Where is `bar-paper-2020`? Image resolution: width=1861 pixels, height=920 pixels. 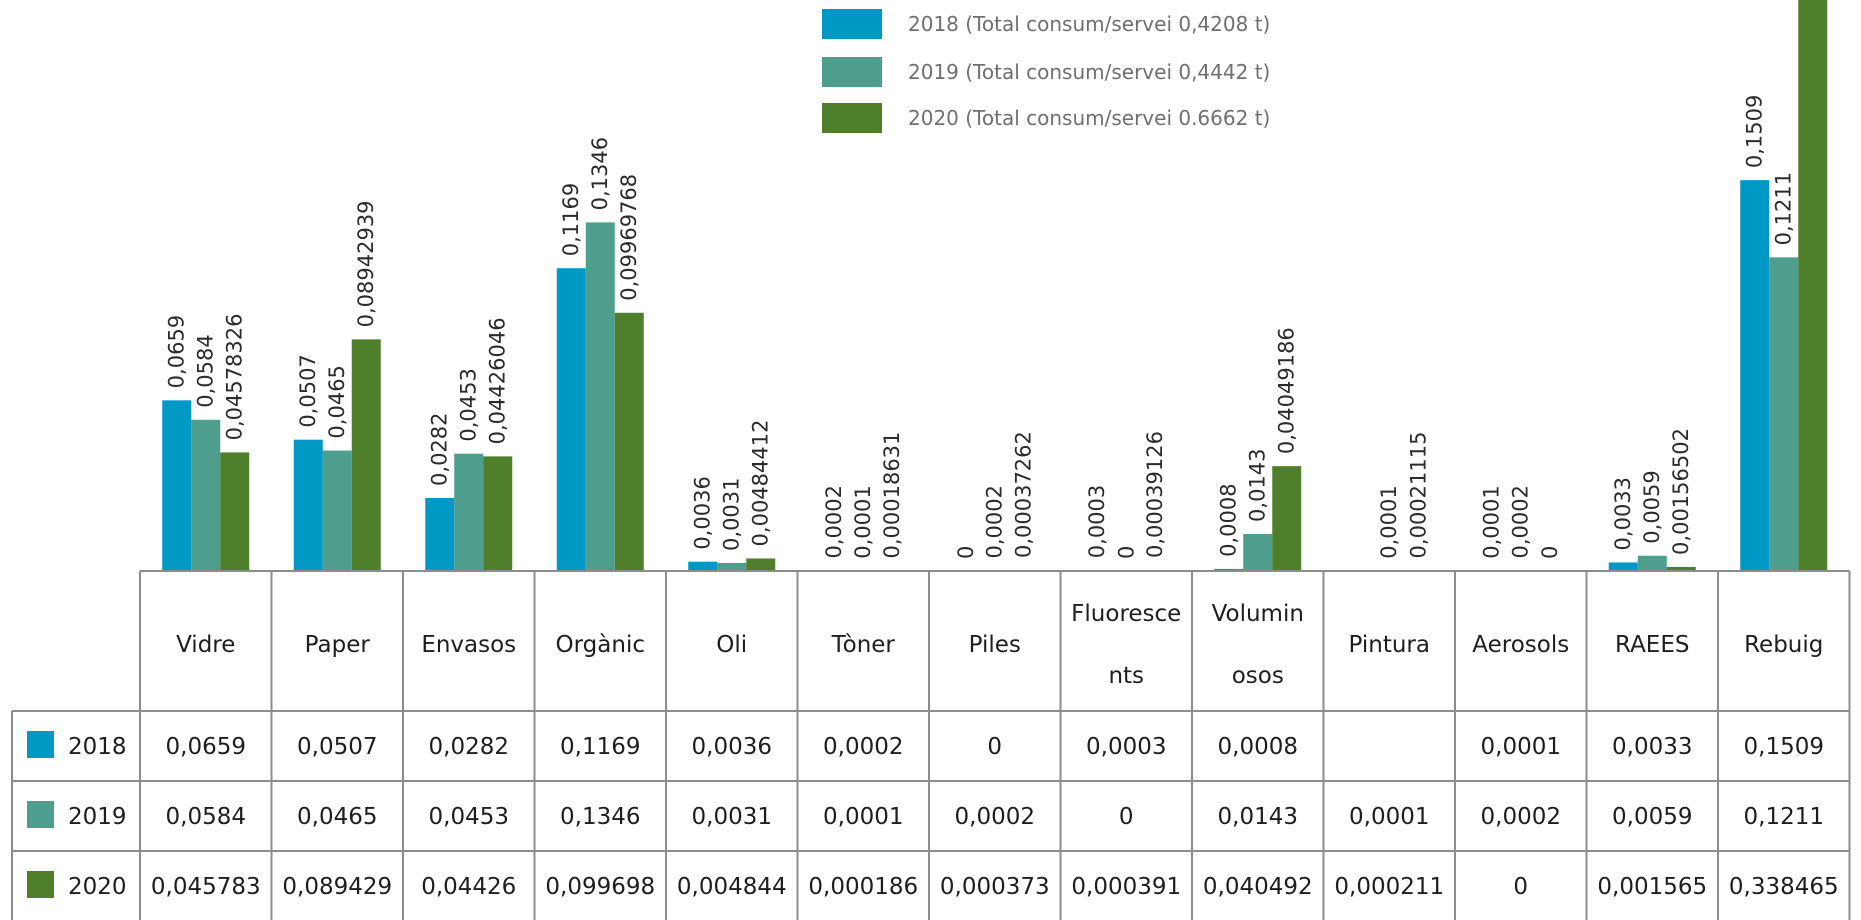
bar-paper-2020 is located at coordinates (366, 455).